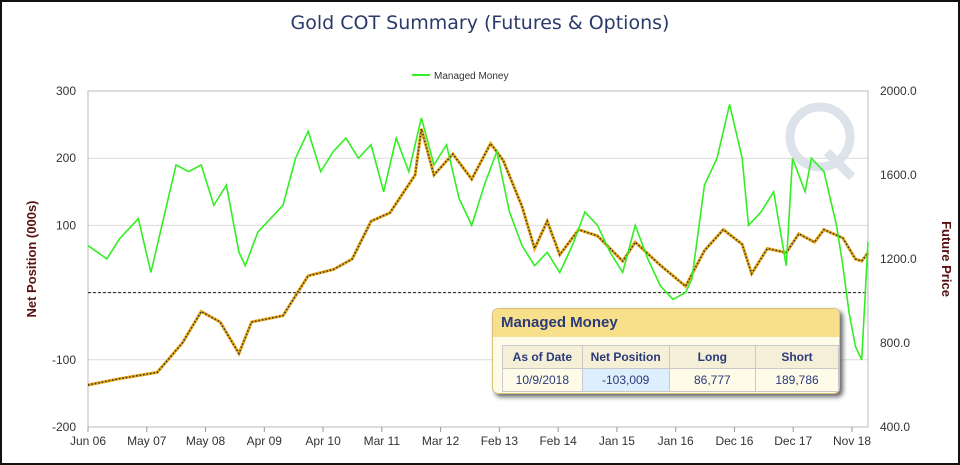 The height and width of the screenshot is (465, 960). Describe the element at coordinates (625, 357) in the screenshot. I see `tooltip-header: Net Position` at that location.